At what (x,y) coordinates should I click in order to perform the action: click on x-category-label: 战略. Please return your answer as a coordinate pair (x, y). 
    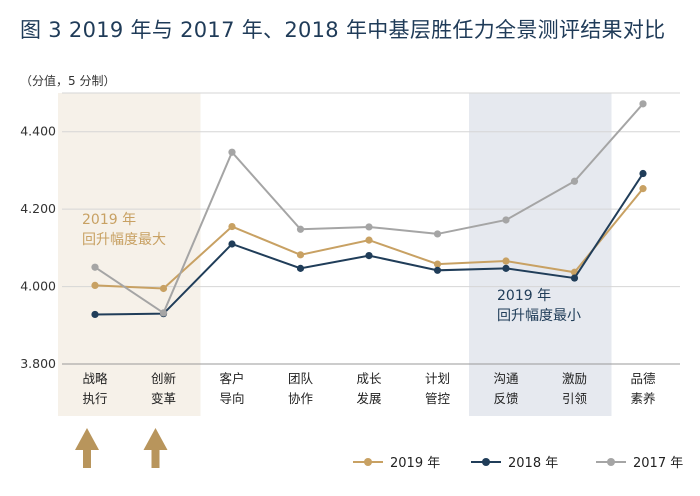
    Looking at the image, I should click on (95, 378).